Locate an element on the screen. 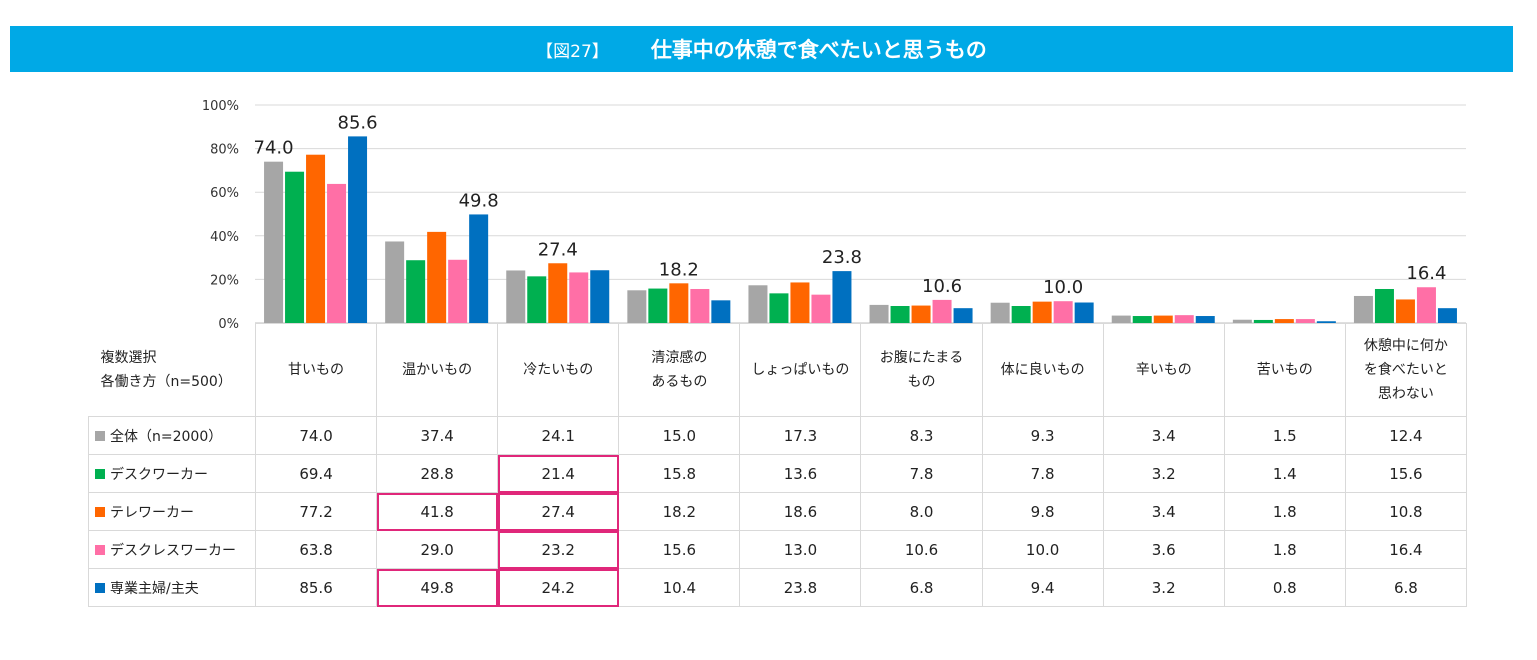  table-cell: 18.2 is located at coordinates (679, 511).